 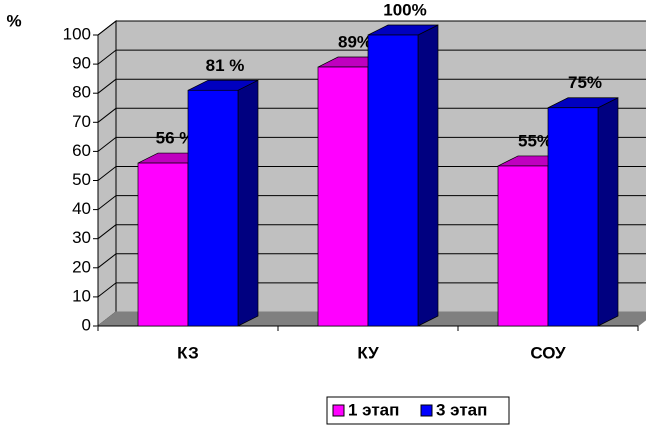 I want to click on value-label: 75%, so click(x=585, y=82).